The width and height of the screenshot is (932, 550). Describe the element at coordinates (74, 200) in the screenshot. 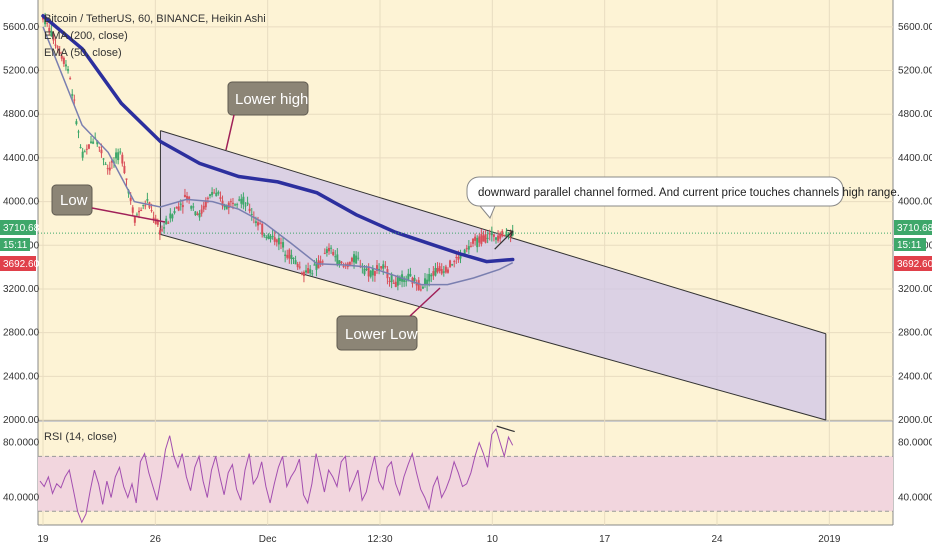

I see `callout-low-text: Low` at that location.